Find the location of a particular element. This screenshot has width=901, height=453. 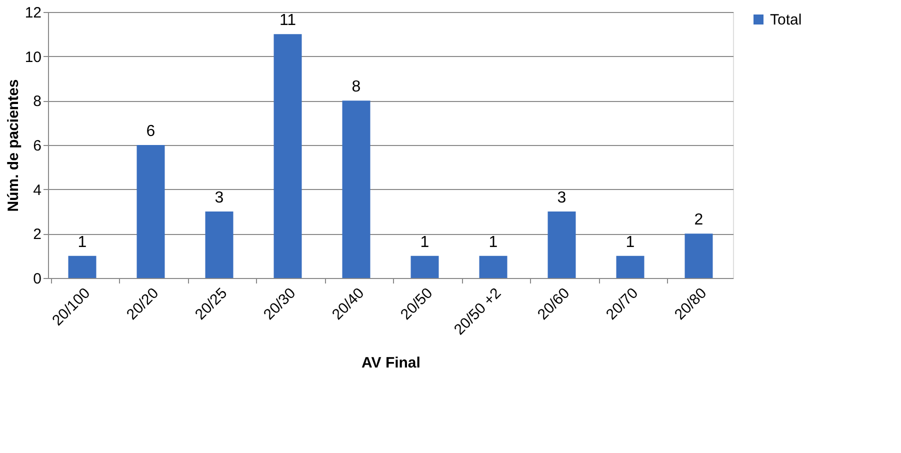

y-tick-label: 10 is located at coordinates (33, 57).